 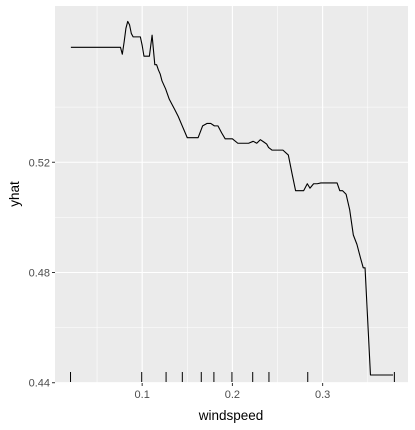 What do you see at coordinates (232, 395) in the screenshot?
I see `x-tick-label: 0.2` at bounding box center [232, 395].